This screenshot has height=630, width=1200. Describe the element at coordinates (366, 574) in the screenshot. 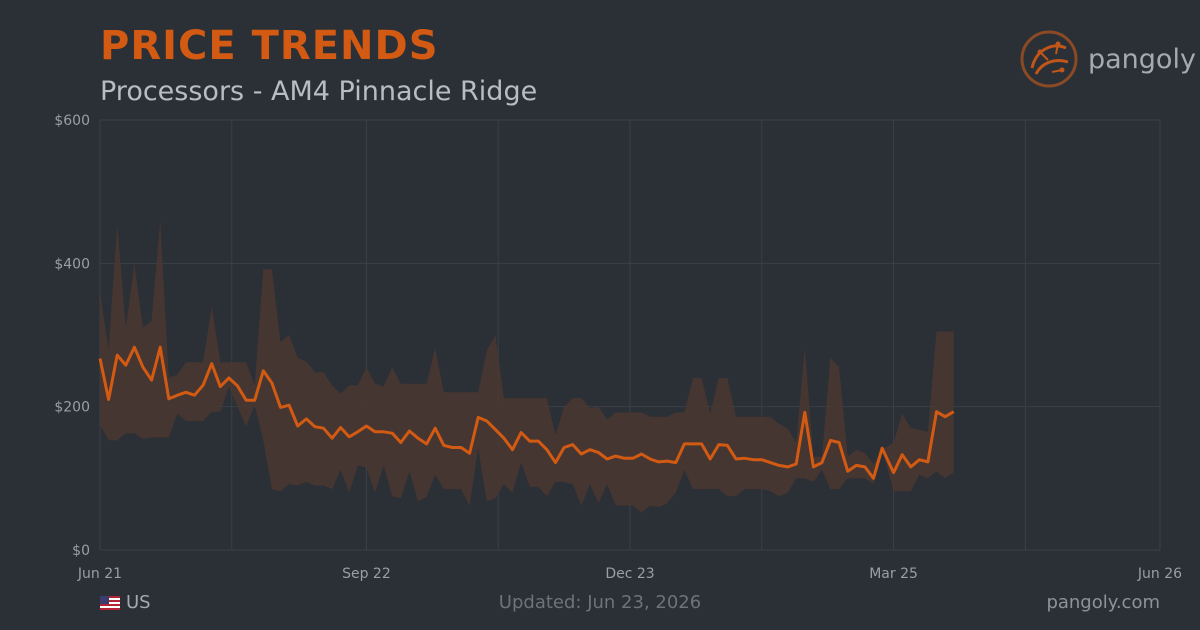

I see `x-tick-label: Sep 22` at that location.